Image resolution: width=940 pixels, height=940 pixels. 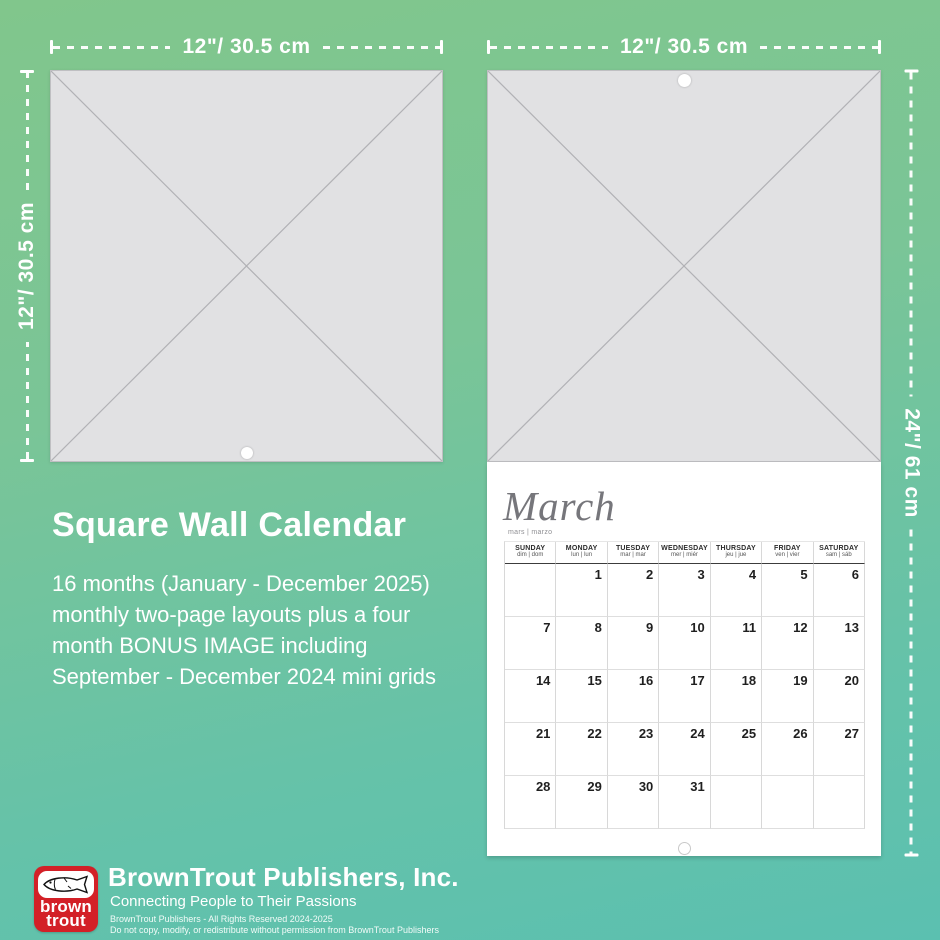 What do you see at coordinates (530, 548) in the screenshot?
I see `weekday-name: SUNDAY` at bounding box center [530, 548].